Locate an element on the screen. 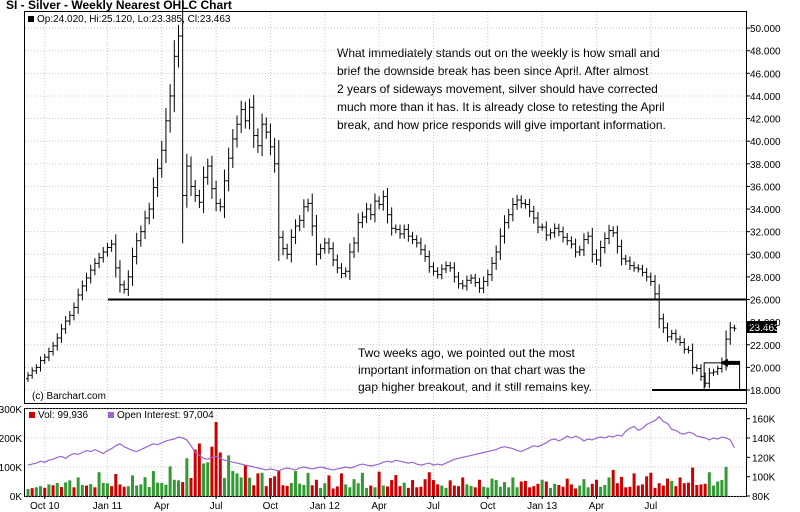  date-tick-label: Jan 12 is located at coordinates (325, 506).